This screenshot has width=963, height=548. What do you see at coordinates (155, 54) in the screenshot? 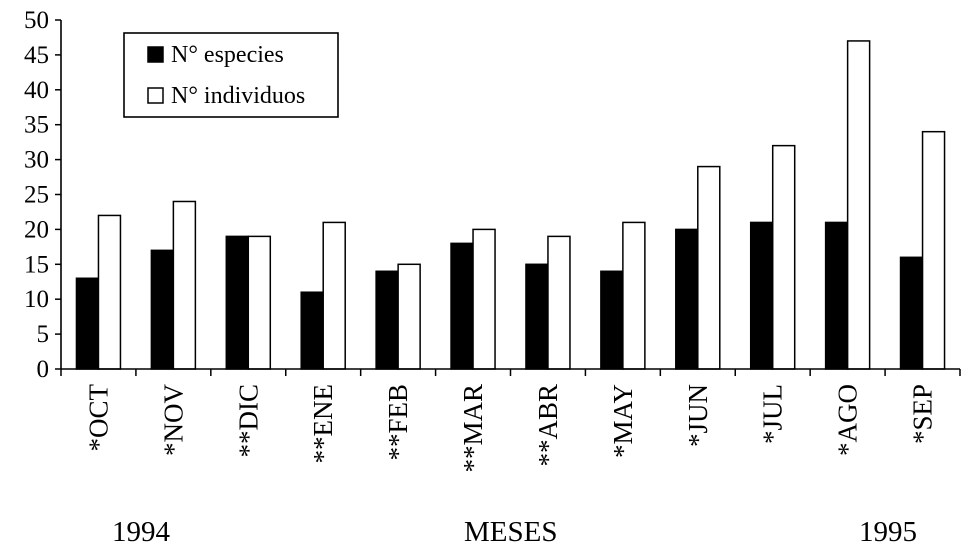
I see `legend-swatch-especies` at bounding box center [155, 54].